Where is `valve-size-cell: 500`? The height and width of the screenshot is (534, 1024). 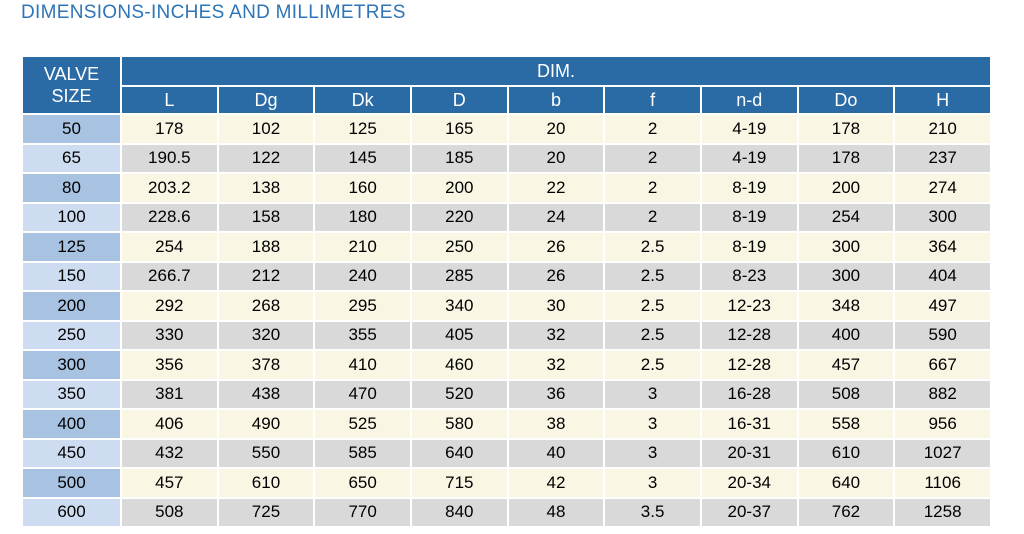 valve-size-cell: 500 is located at coordinates (71, 483).